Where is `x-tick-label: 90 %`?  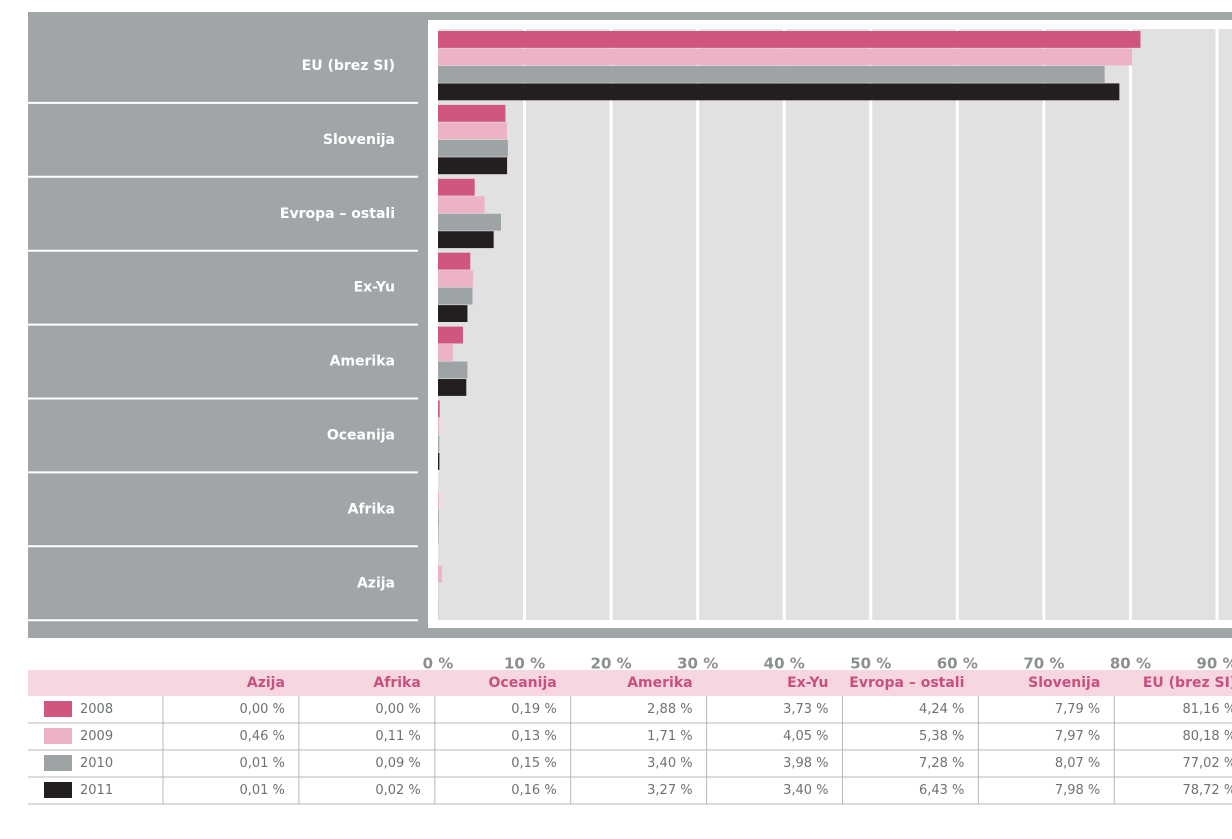 x-tick-label: 90 % is located at coordinates (1214, 664).